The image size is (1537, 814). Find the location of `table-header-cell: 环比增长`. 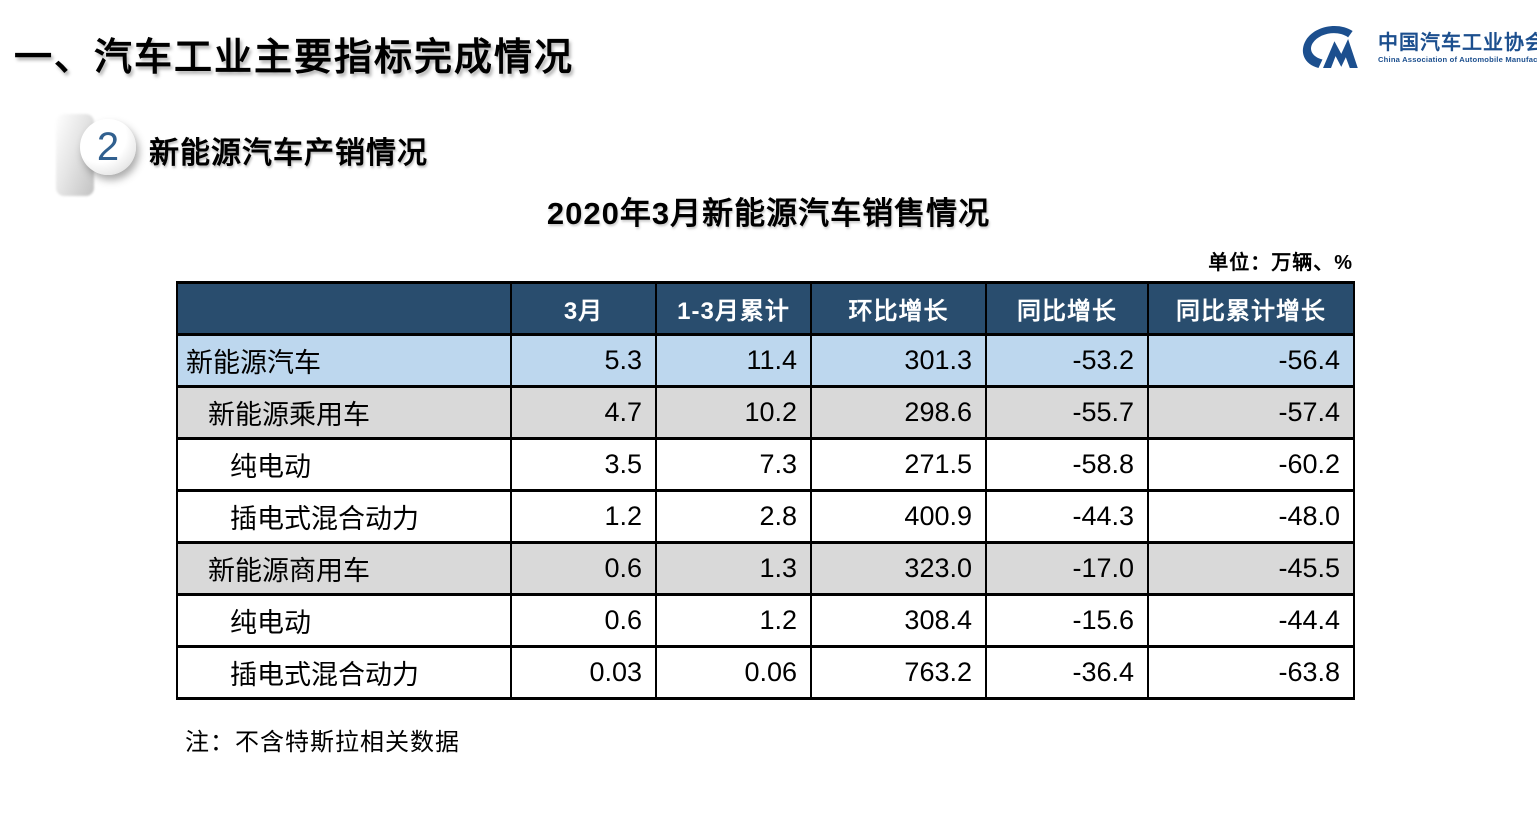

table-header-cell: 环比增长 is located at coordinates (898, 308).